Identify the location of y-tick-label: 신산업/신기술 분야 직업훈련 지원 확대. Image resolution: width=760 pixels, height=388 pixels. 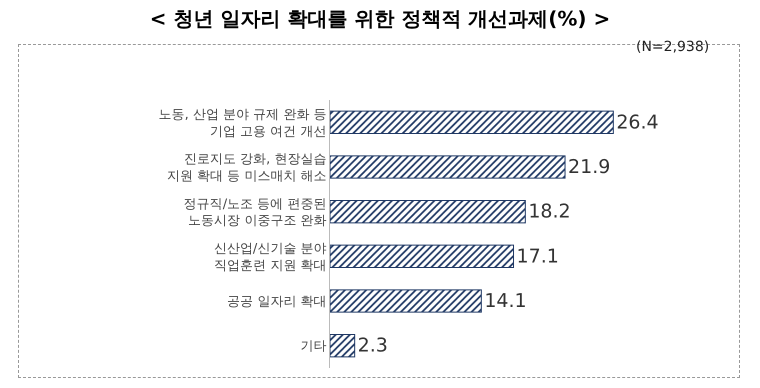
(270, 257).